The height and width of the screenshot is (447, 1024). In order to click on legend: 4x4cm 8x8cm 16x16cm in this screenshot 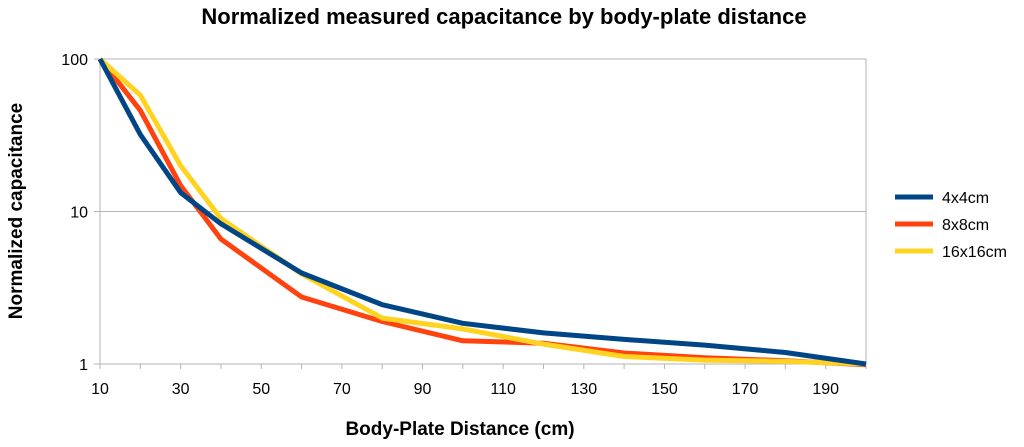, I will do `click(951, 225)`.